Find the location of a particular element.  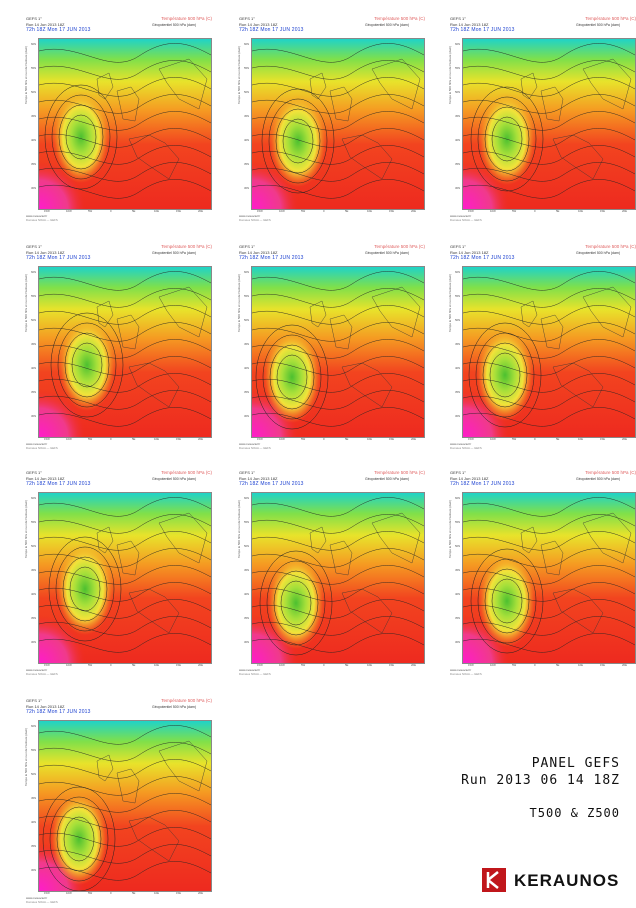

title-run: Run 2013 06 14 18Z is located at coordinates (540, 780).